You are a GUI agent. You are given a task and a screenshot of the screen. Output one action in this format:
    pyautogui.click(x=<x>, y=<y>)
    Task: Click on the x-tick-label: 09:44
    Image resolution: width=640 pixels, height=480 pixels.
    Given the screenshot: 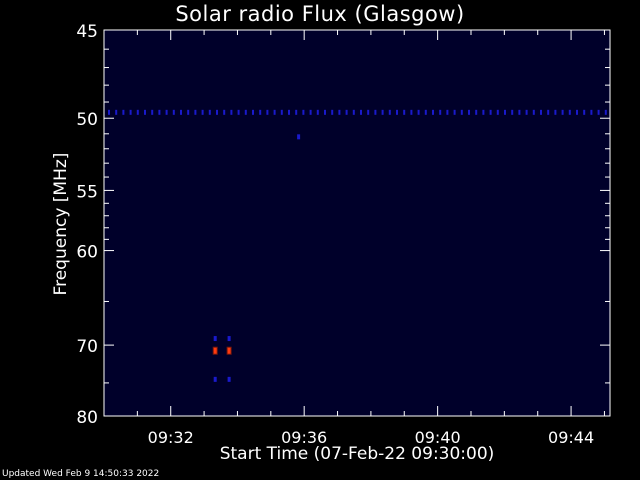 What is the action you would take?
    pyautogui.click(x=571, y=437)
    